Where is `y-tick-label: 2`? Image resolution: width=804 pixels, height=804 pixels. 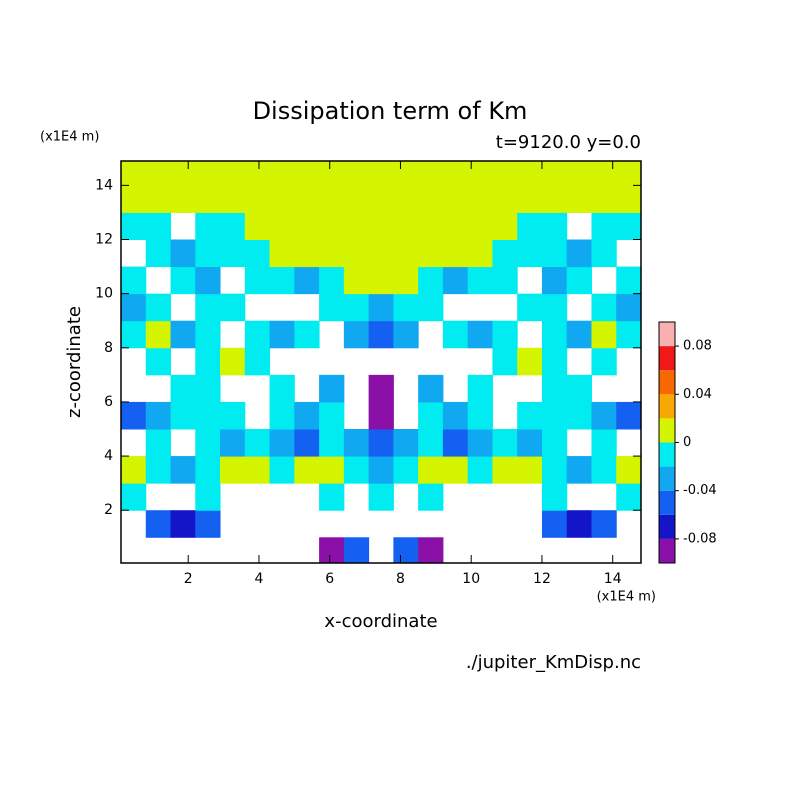
y-tick-label: 2 is located at coordinates (108, 510).